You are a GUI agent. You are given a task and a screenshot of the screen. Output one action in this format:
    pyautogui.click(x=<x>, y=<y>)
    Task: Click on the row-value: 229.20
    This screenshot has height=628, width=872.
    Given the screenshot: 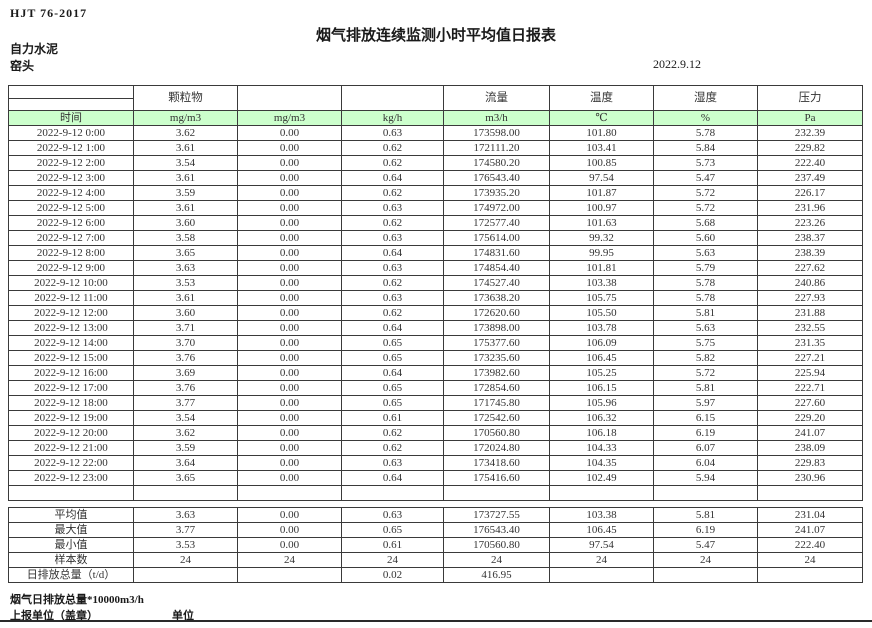 What is the action you would take?
    pyautogui.click(x=810, y=418)
    